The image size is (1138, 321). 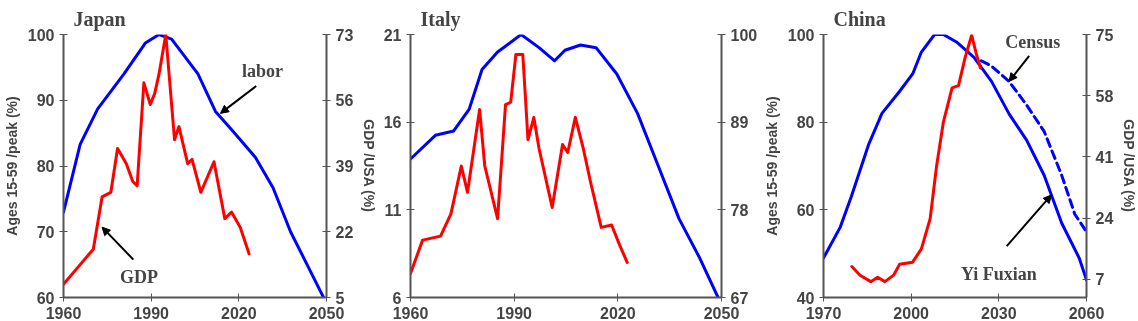 I want to click on y-tick-label: 40, so click(x=805, y=298).